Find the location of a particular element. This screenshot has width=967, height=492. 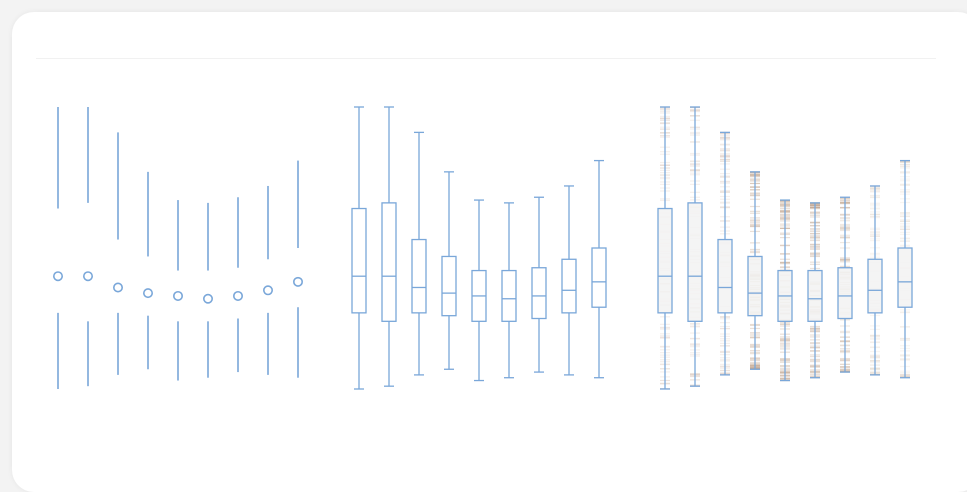

card-divider is located at coordinates (486, 58).